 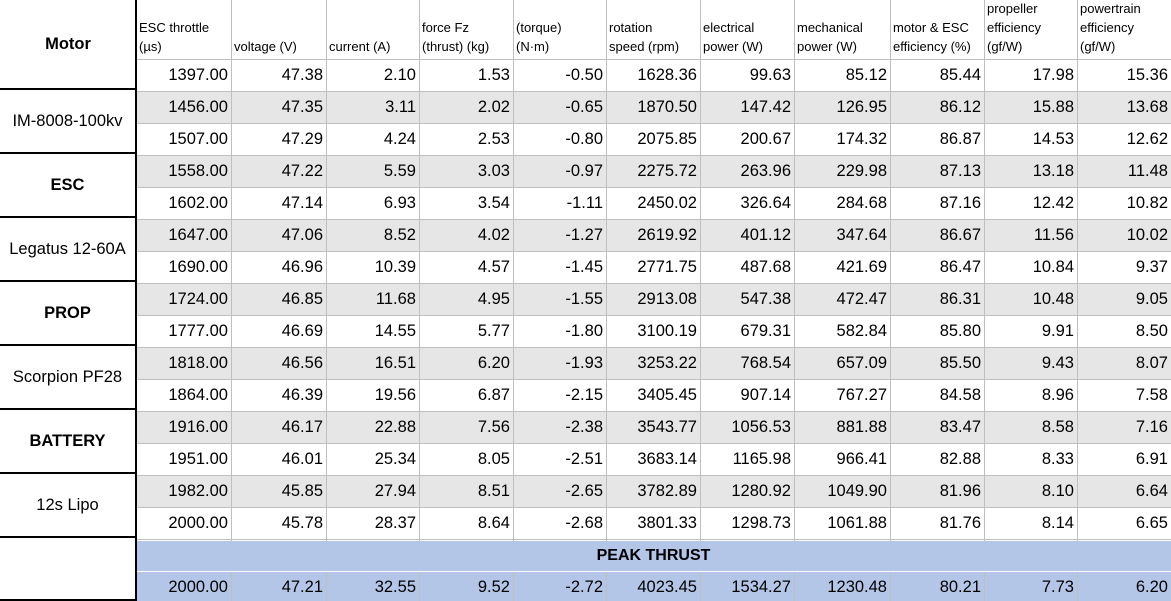 What do you see at coordinates (960, 171) in the screenshot?
I see `table-cell: 87.13` at bounding box center [960, 171].